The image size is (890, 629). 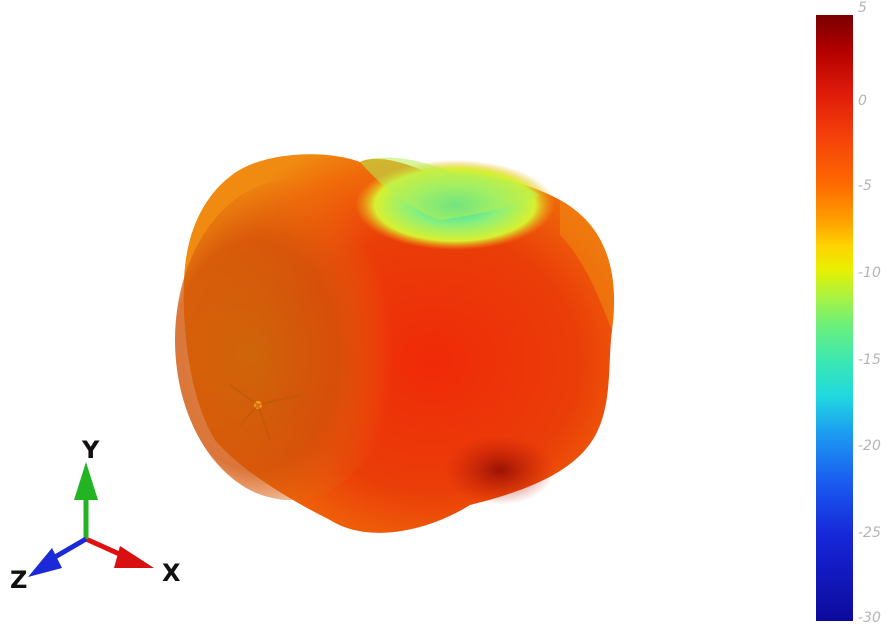 I want to click on axis-triad, so click(x=91, y=519).